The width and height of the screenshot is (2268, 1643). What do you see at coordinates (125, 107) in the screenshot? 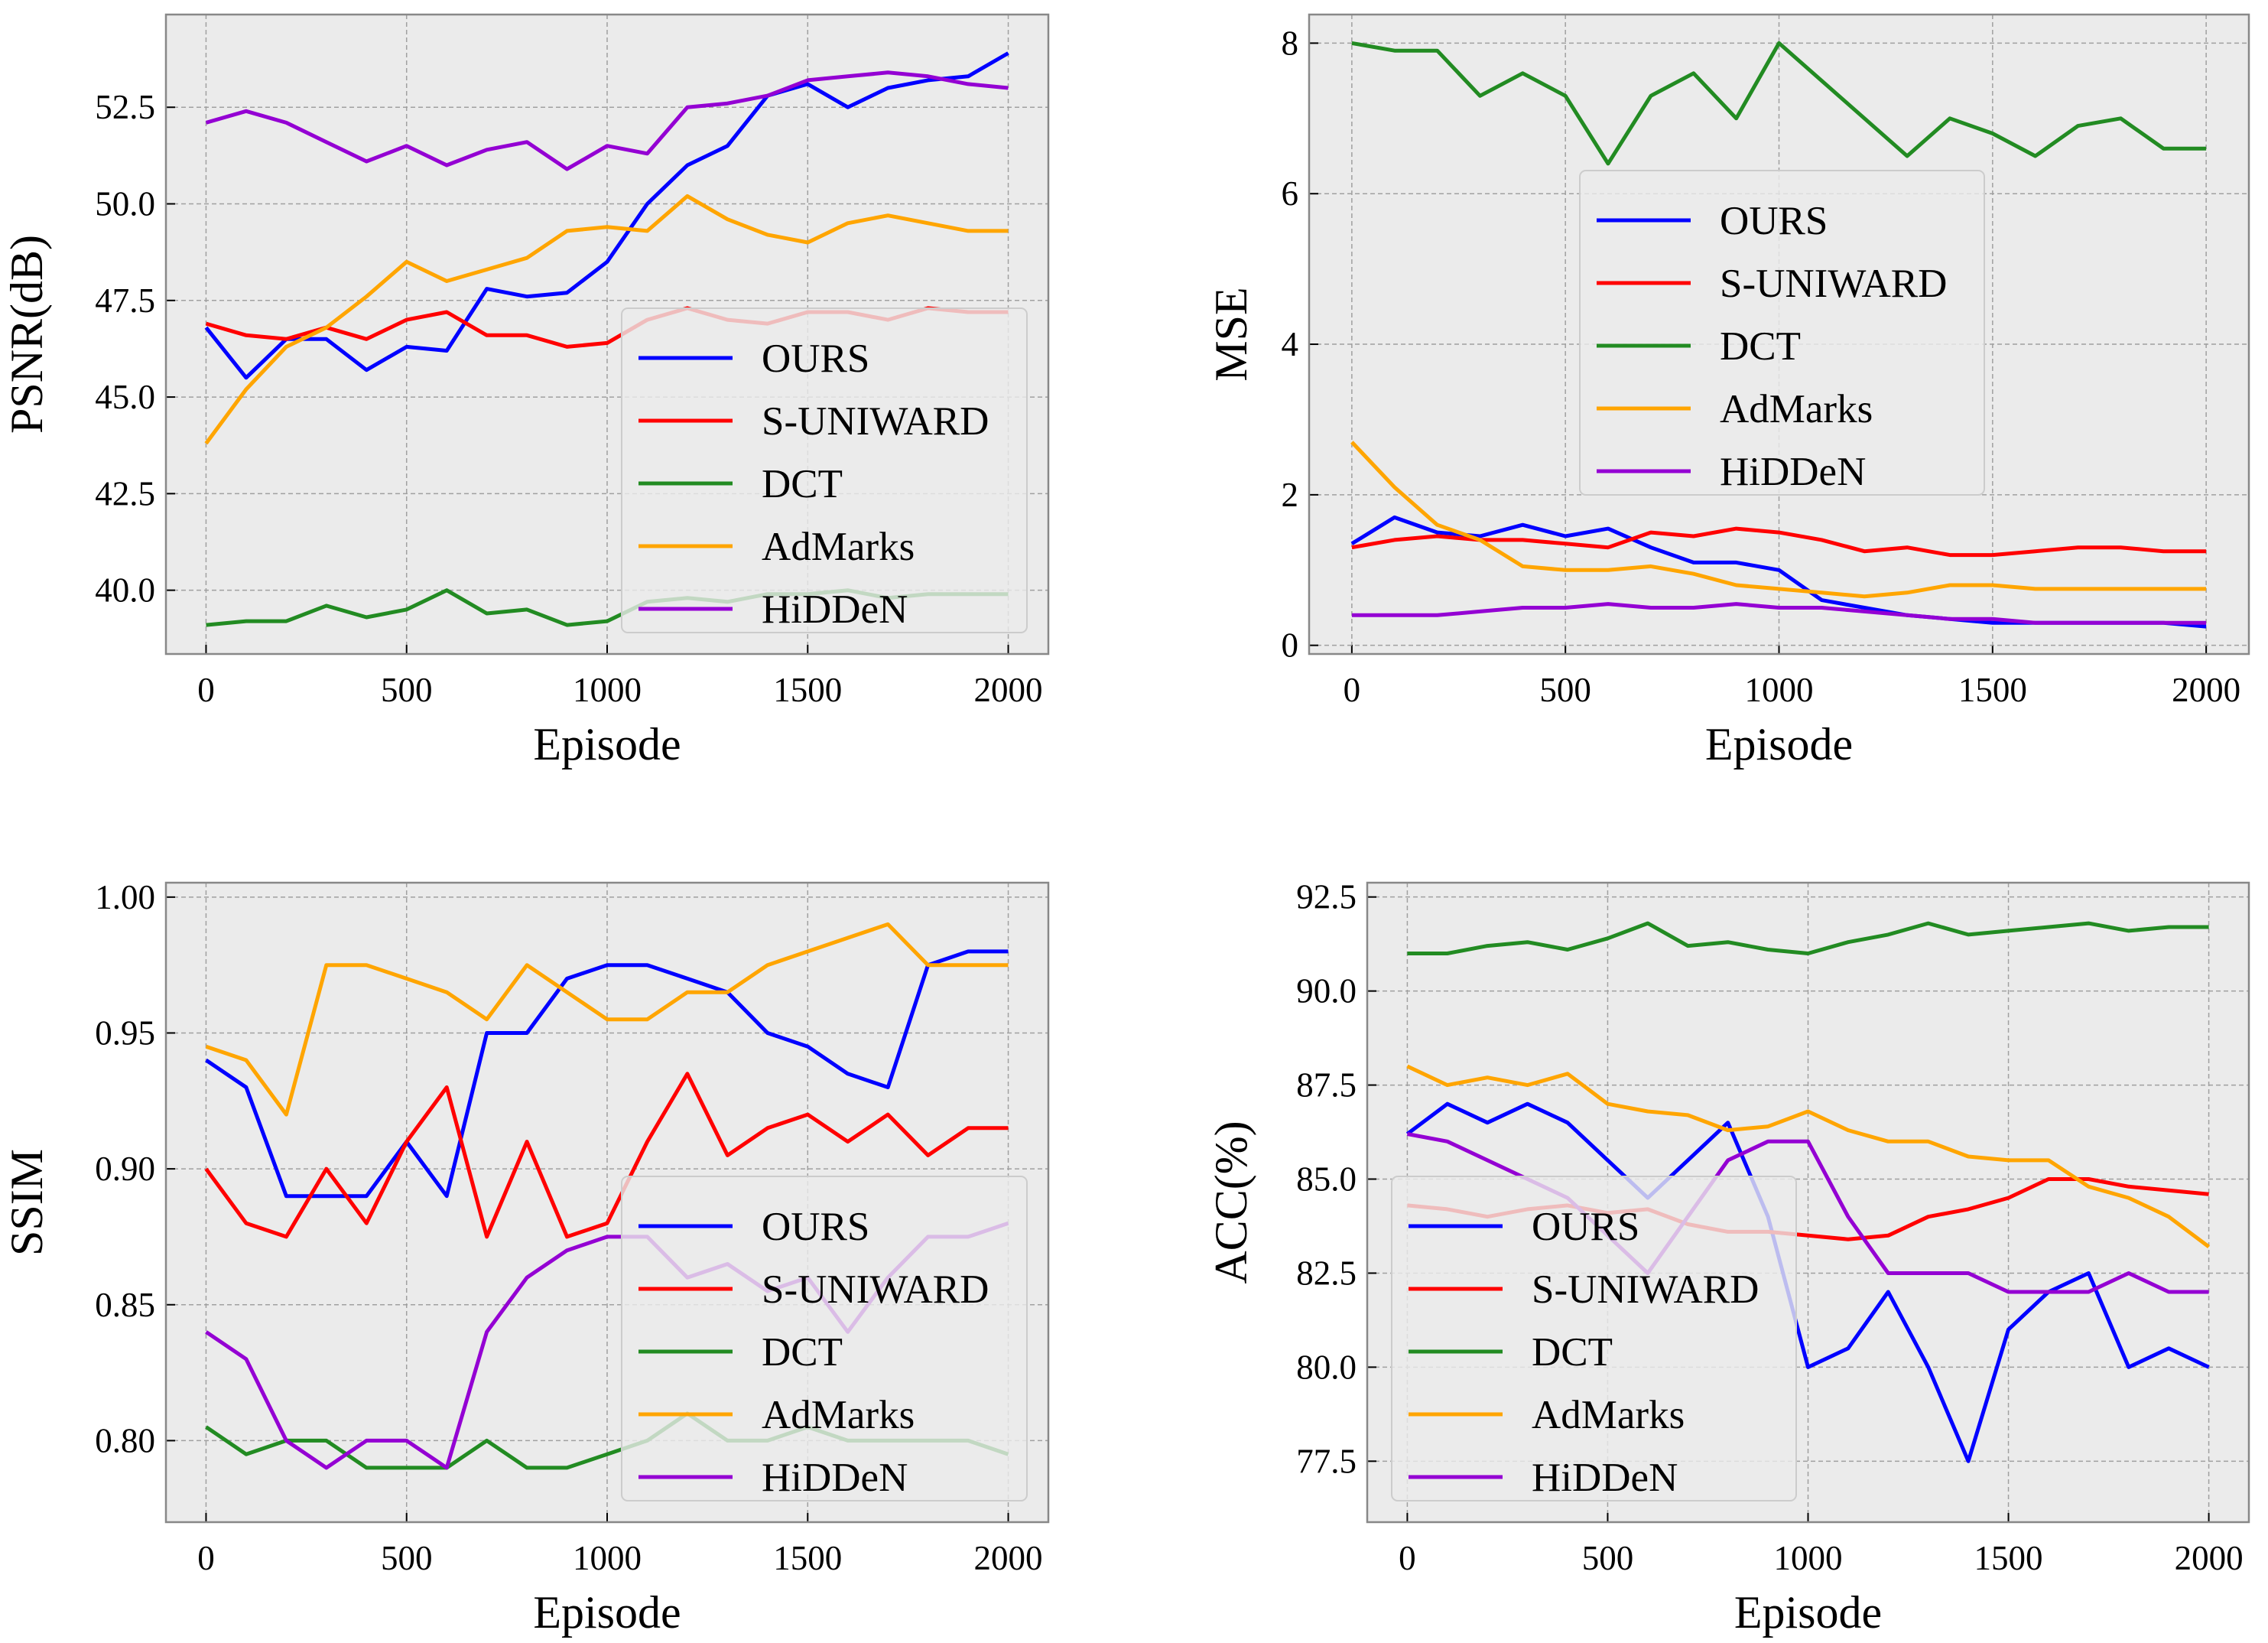
I see `y-tick-label: 52.5` at bounding box center [125, 107].